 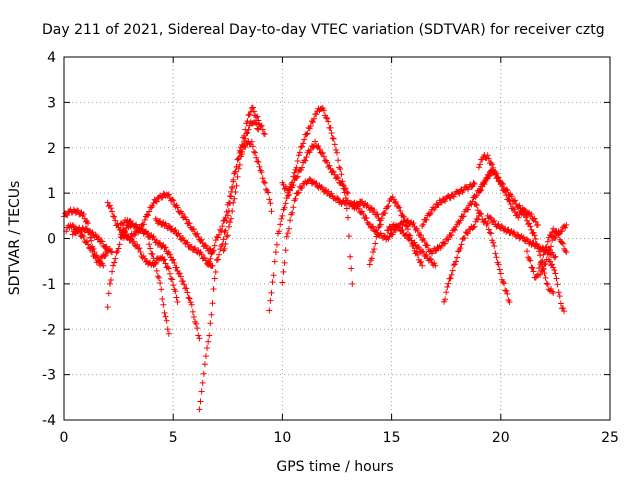 What do you see at coordinates (282, 438) in the screenshot?
I see `x-tick-label: 10` at bounding box center [282, 438].